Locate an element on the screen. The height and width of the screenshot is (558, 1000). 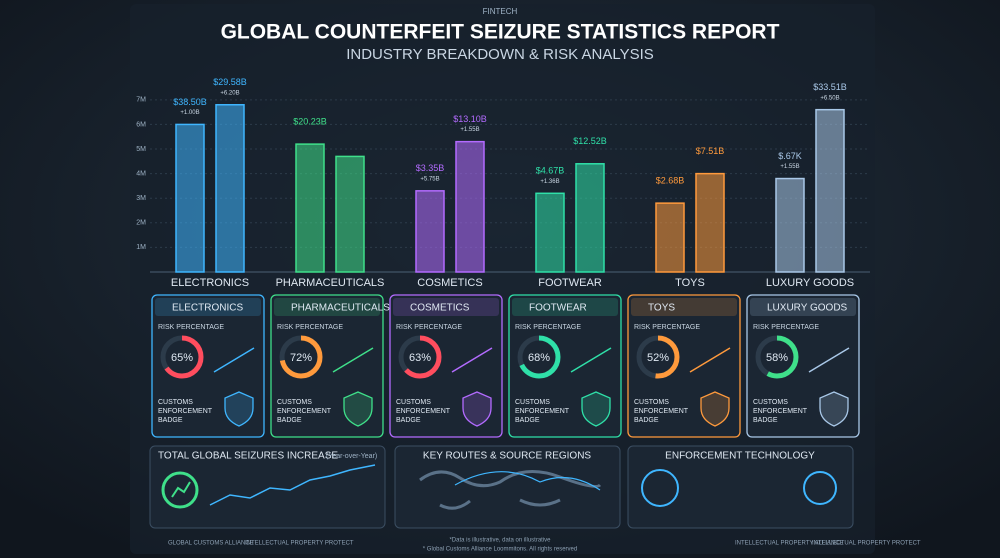
footer-logo: INTELLECTUAL PROPERTY PROTECT is located at coordinates (299, 544).